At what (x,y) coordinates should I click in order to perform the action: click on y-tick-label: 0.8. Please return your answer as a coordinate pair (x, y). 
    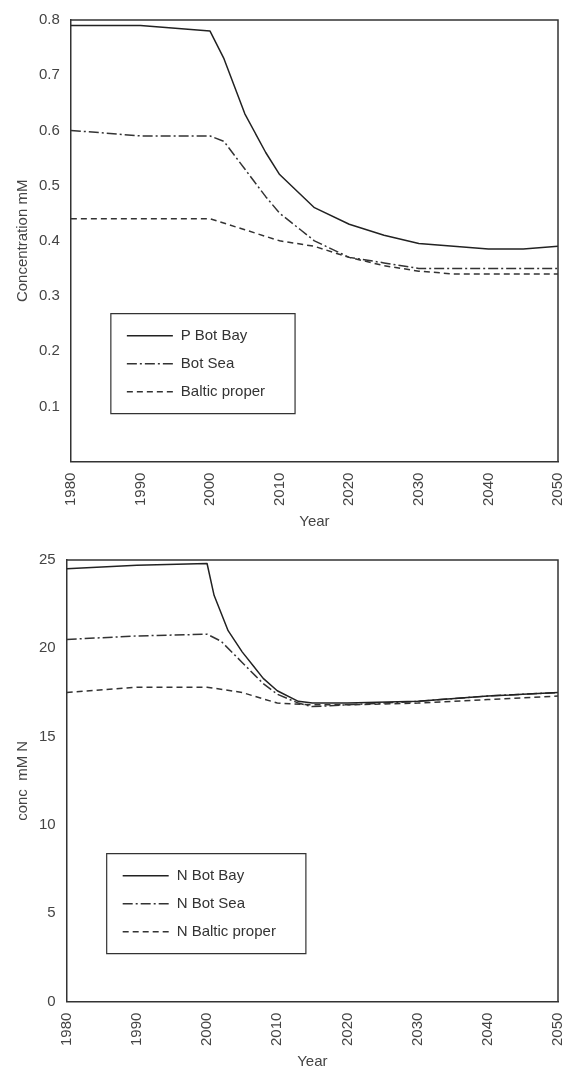
    Looking at the image, I should click on (49, 19).